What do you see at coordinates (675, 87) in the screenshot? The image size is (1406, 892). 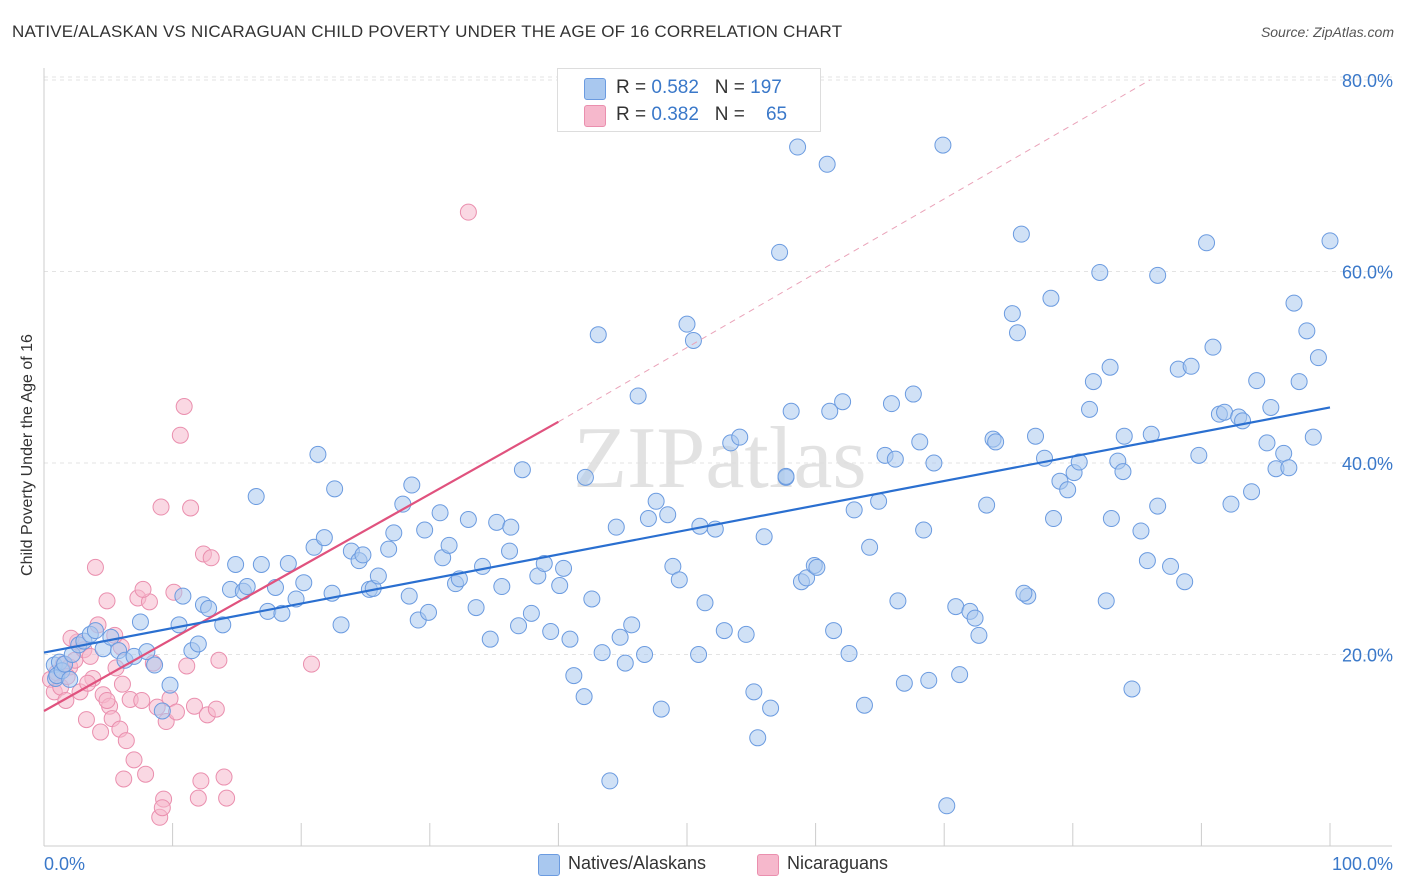 I see `r-value: 0.582` at bounding box center [675, 87].